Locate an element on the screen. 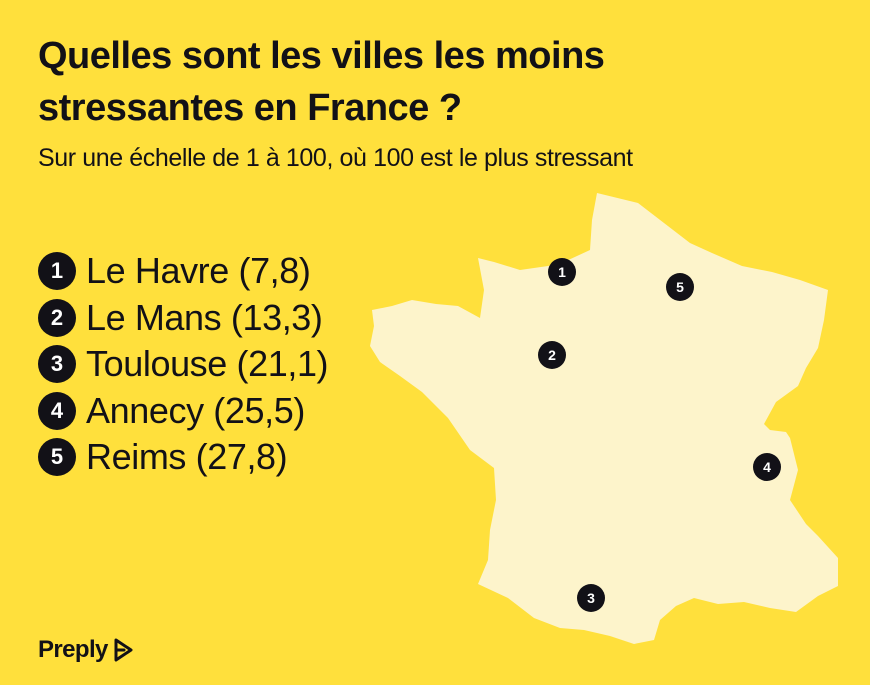 The image size is (870, 685). map-marker-label: 1 is located at coordinates (562, 272).